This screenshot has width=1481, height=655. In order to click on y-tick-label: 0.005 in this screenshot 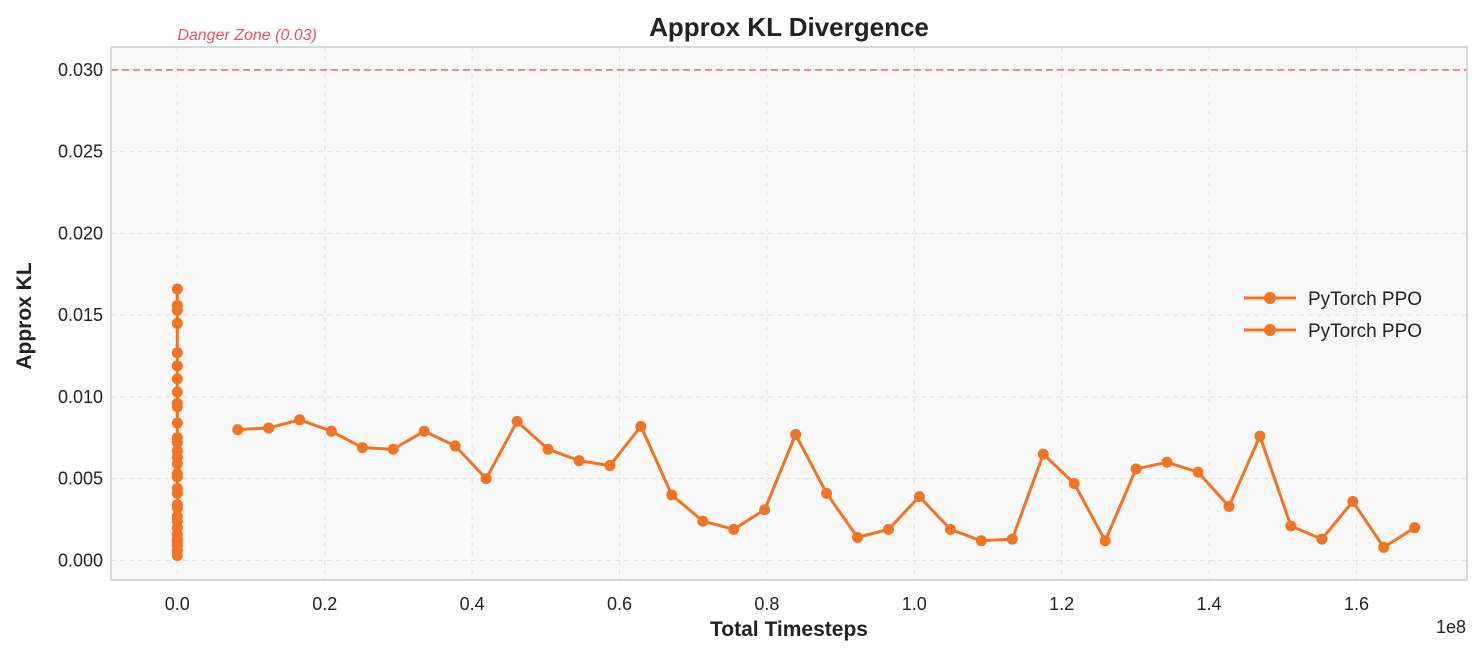, I will do `click(80, 479)`.